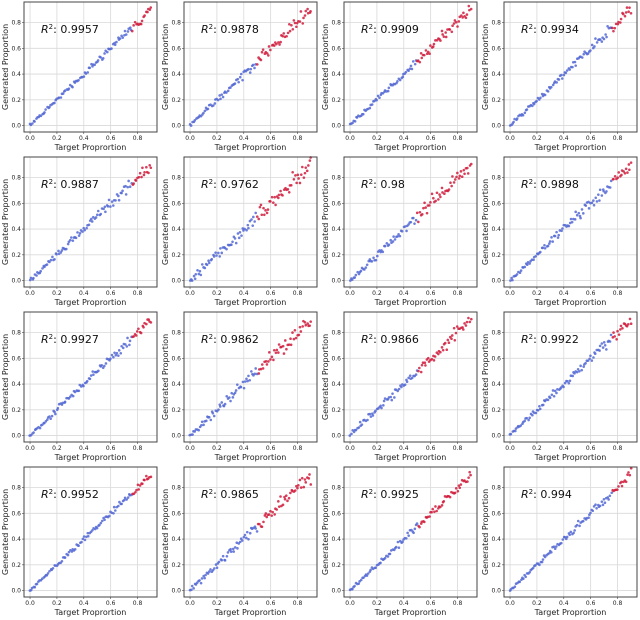 The image size is (640, 620). Describe the element at coordinates (16, 126) in the screenshot. I see `y-tick-label: 0.0` at that location.